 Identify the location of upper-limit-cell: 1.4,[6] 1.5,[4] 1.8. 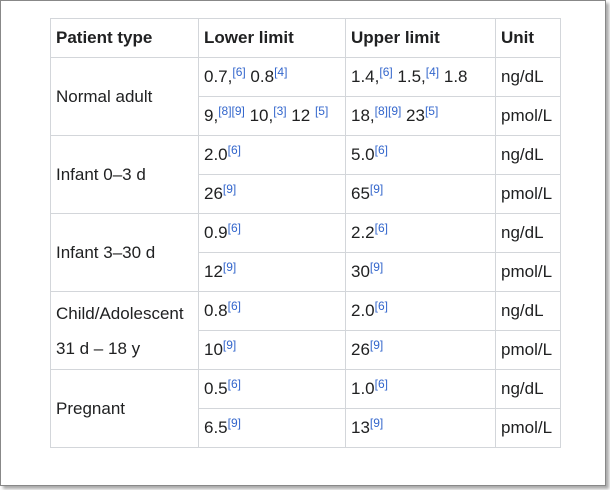
(420, 77).